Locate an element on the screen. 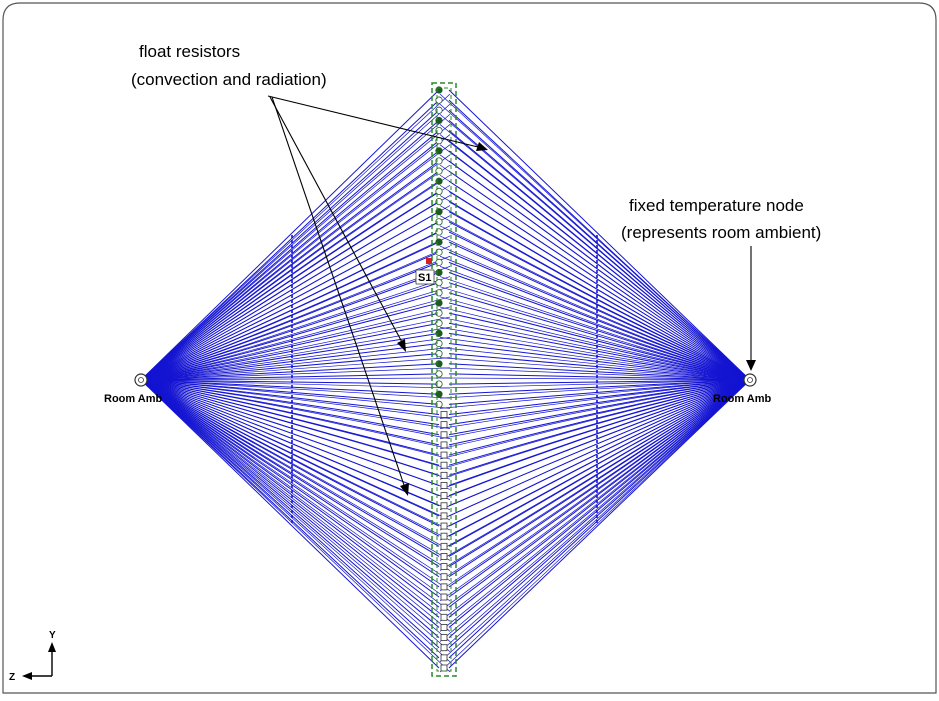 Image resolution: width=939 pixels, height=701 pixels. fixed-node-subtitle: (represents room ambient) is located at coordinates (721, 232).